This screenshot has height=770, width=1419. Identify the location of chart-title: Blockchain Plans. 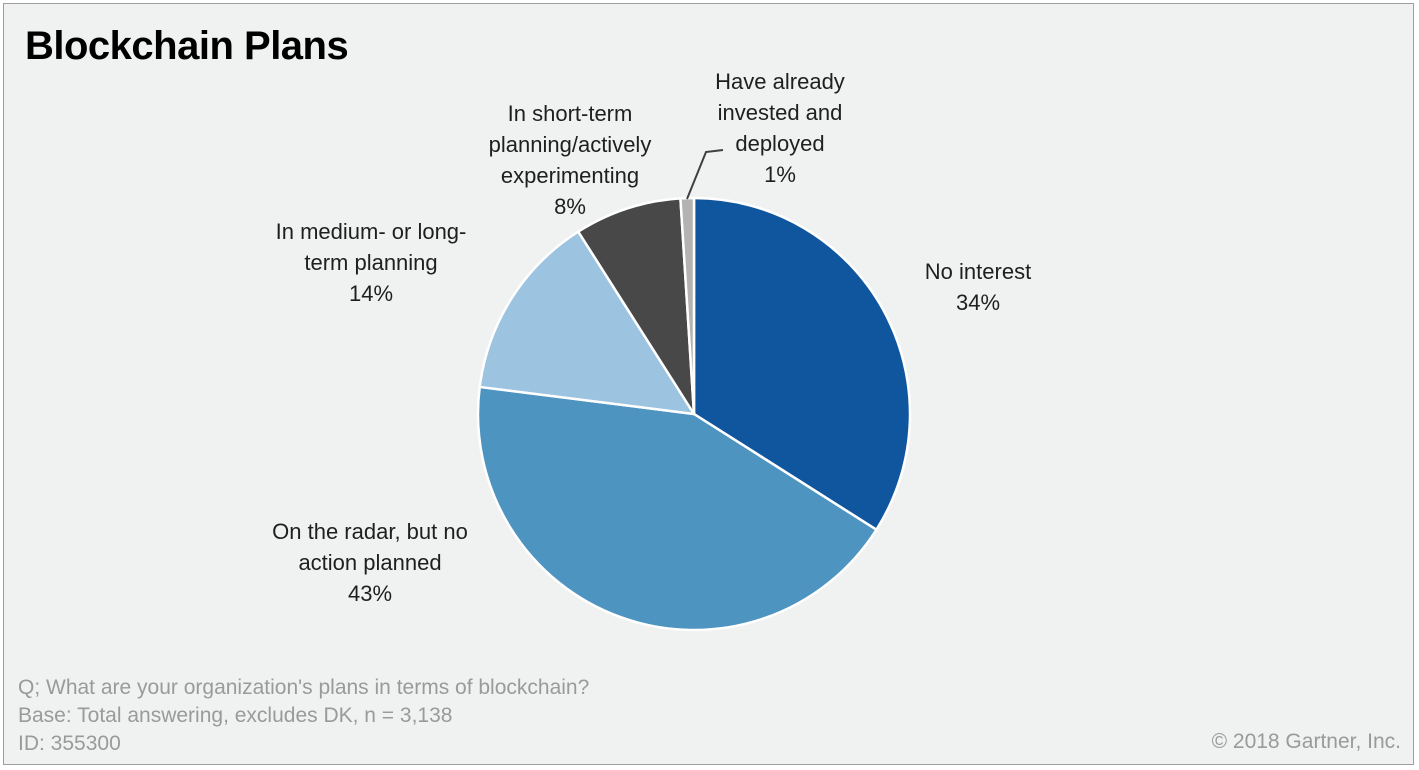
(187, 46).